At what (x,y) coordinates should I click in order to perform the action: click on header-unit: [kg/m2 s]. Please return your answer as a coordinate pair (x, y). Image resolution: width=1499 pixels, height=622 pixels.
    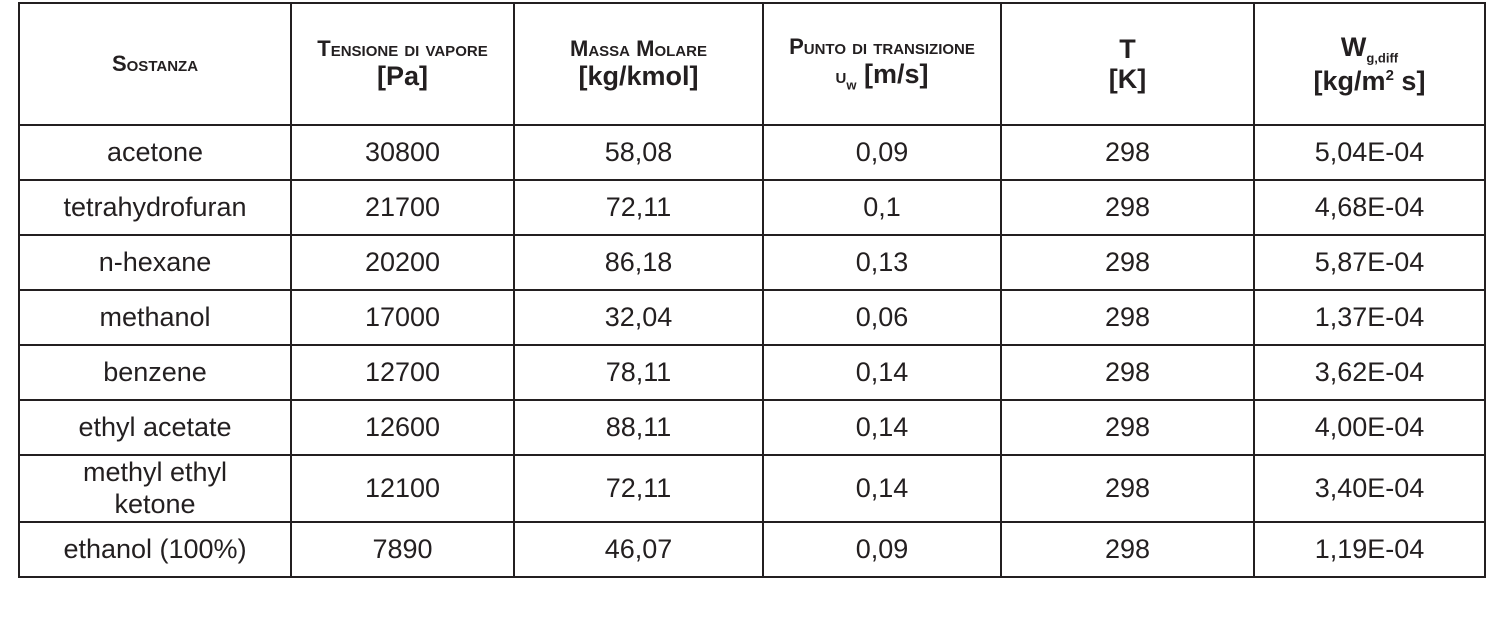
    Looking at the image, I should click on (1369, 81).